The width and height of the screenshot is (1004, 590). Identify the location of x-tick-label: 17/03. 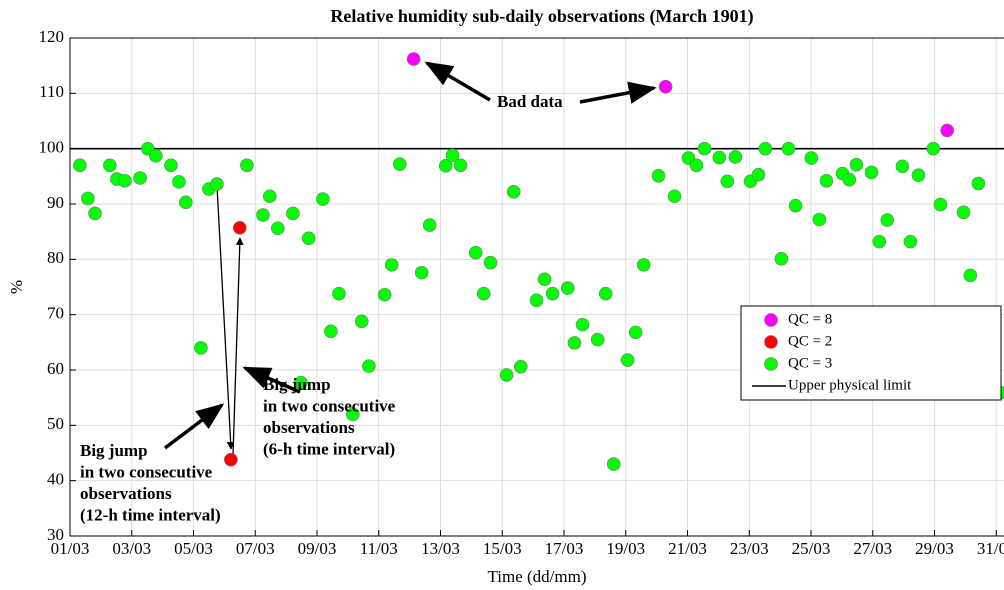
(564, 548).